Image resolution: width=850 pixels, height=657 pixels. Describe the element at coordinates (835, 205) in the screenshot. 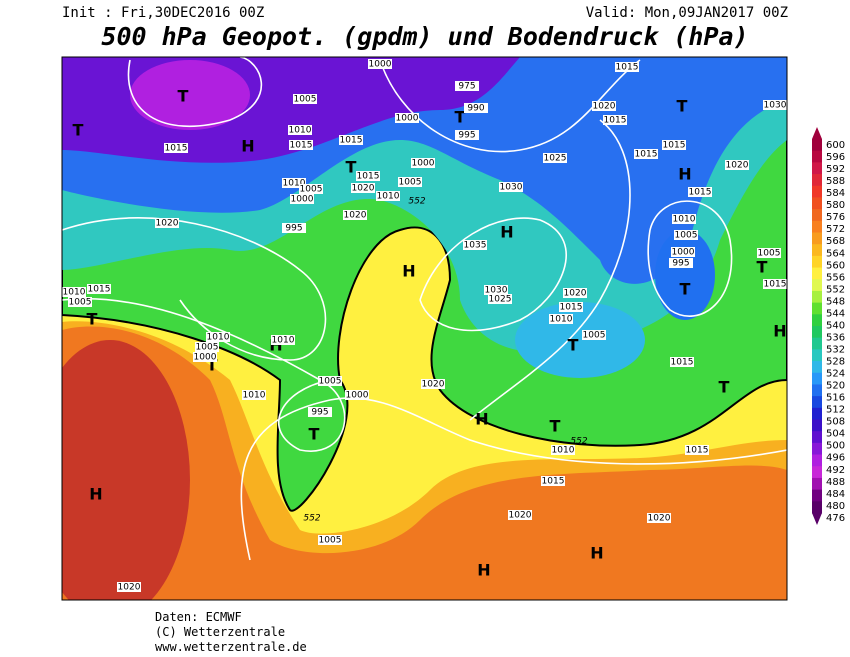

I see `colorbar-label: 580` at that location.